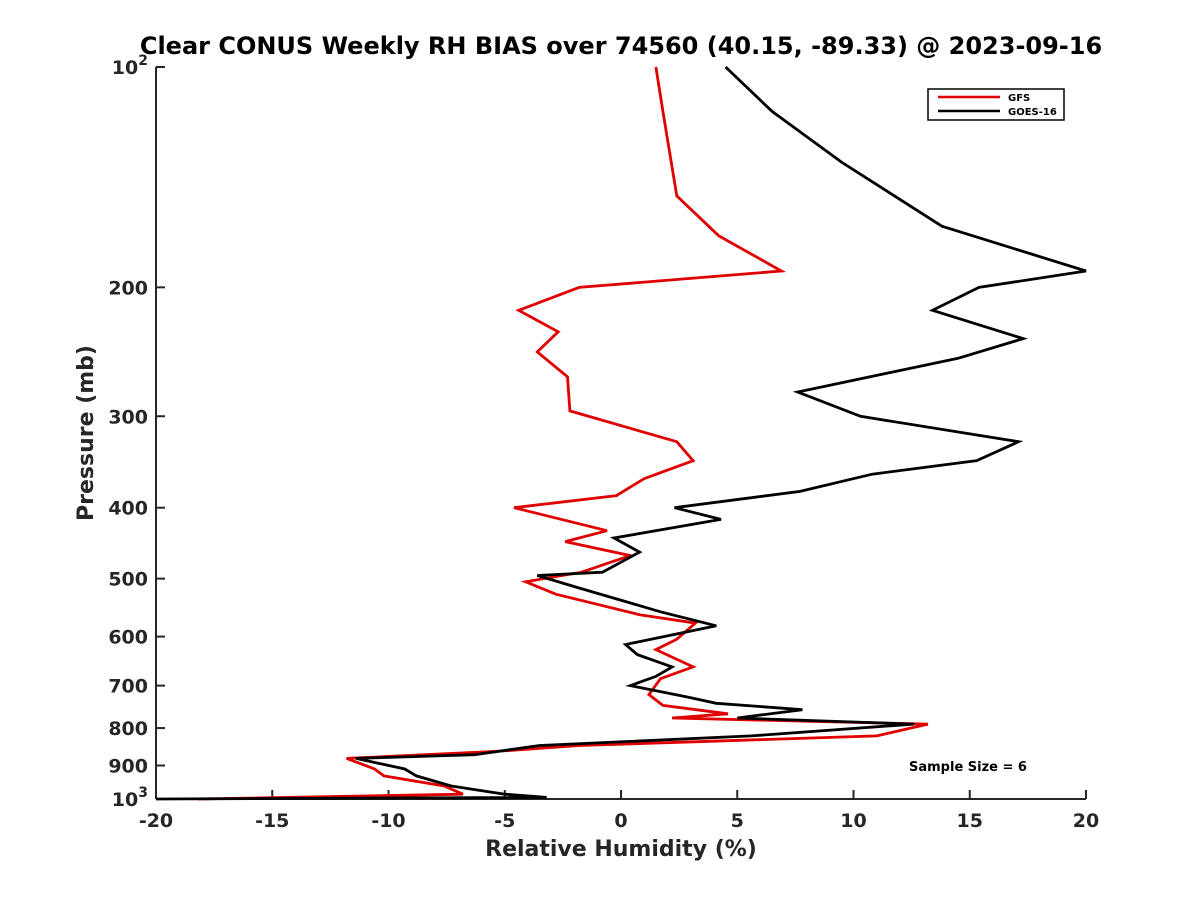  I want to click on y-tick-label: 400, so click(128, 509).